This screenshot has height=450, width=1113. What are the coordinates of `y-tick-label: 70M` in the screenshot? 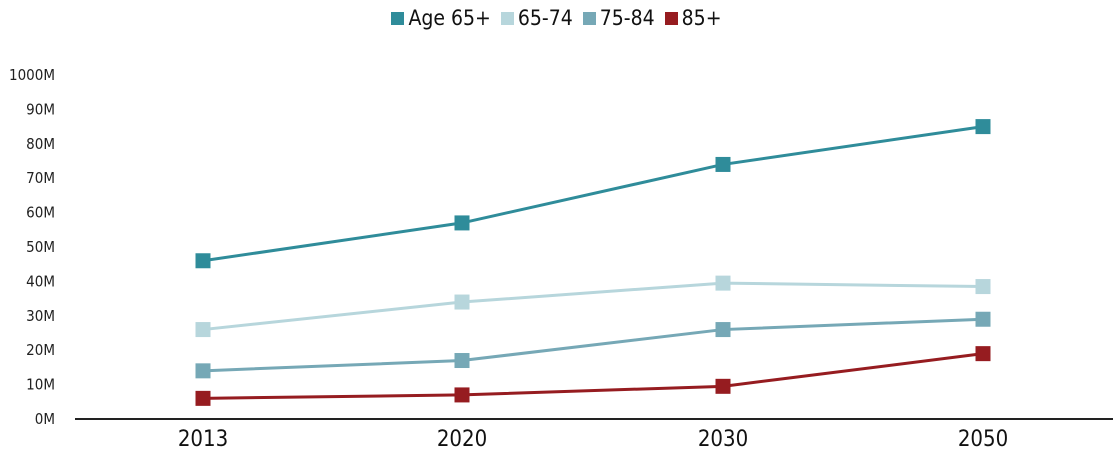 It's located at (40, 178).